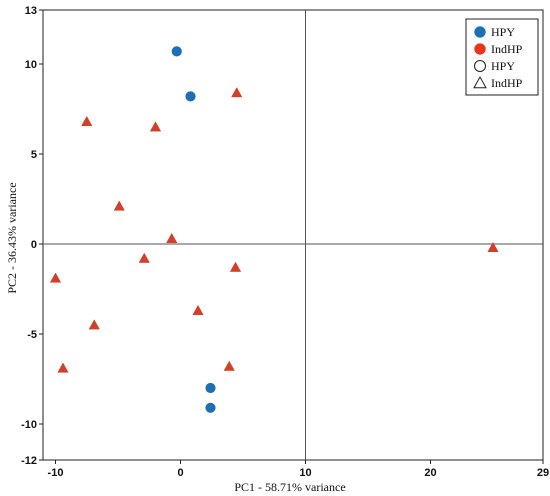 Image resolution: width=550 pixels, height=496 pixels. Describe the element at coordinates (32, 335) in the screenshot. I see `y-tick-label: -5` at that location.